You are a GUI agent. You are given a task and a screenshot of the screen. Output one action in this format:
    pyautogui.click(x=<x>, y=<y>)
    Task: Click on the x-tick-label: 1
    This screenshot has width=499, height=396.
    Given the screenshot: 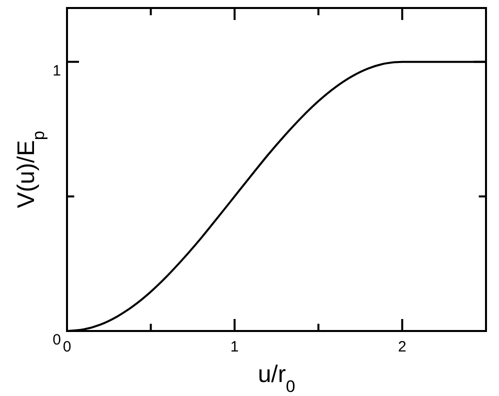 What is the action you would take?
    pyautogui.click(x=234, y=347)
    